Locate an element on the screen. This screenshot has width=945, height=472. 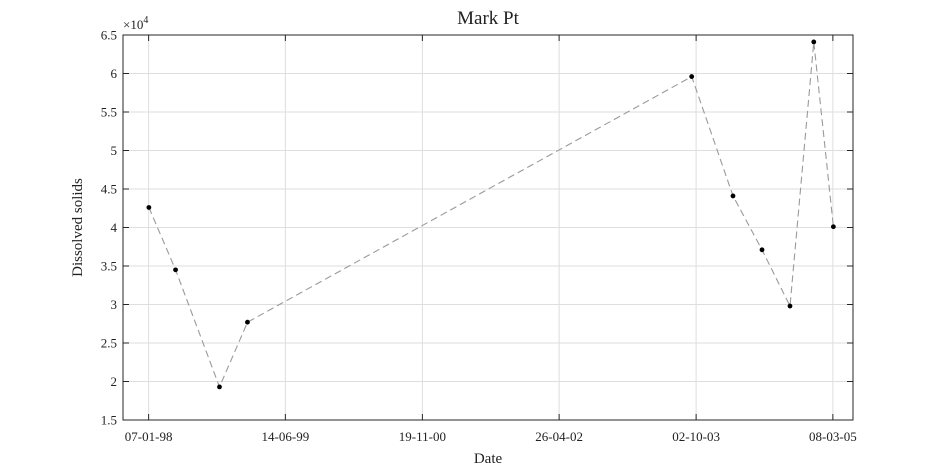
y-tick-label: 5.5 is located at coordinates (109, 112).